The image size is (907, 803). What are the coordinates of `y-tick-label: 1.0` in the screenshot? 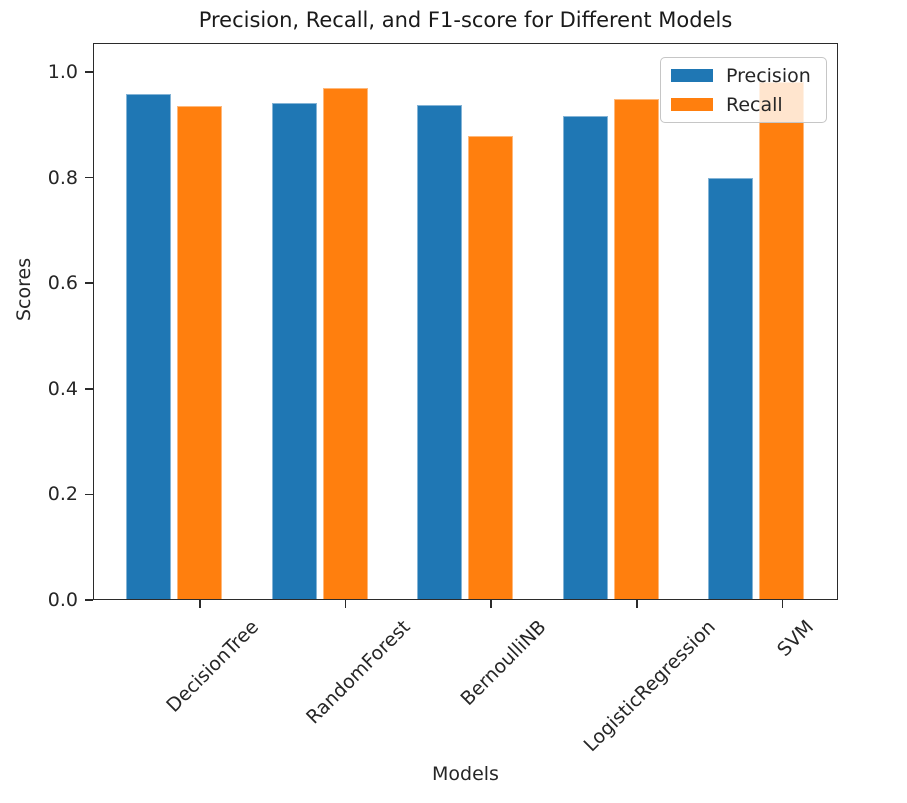 It's located at (62, 72).